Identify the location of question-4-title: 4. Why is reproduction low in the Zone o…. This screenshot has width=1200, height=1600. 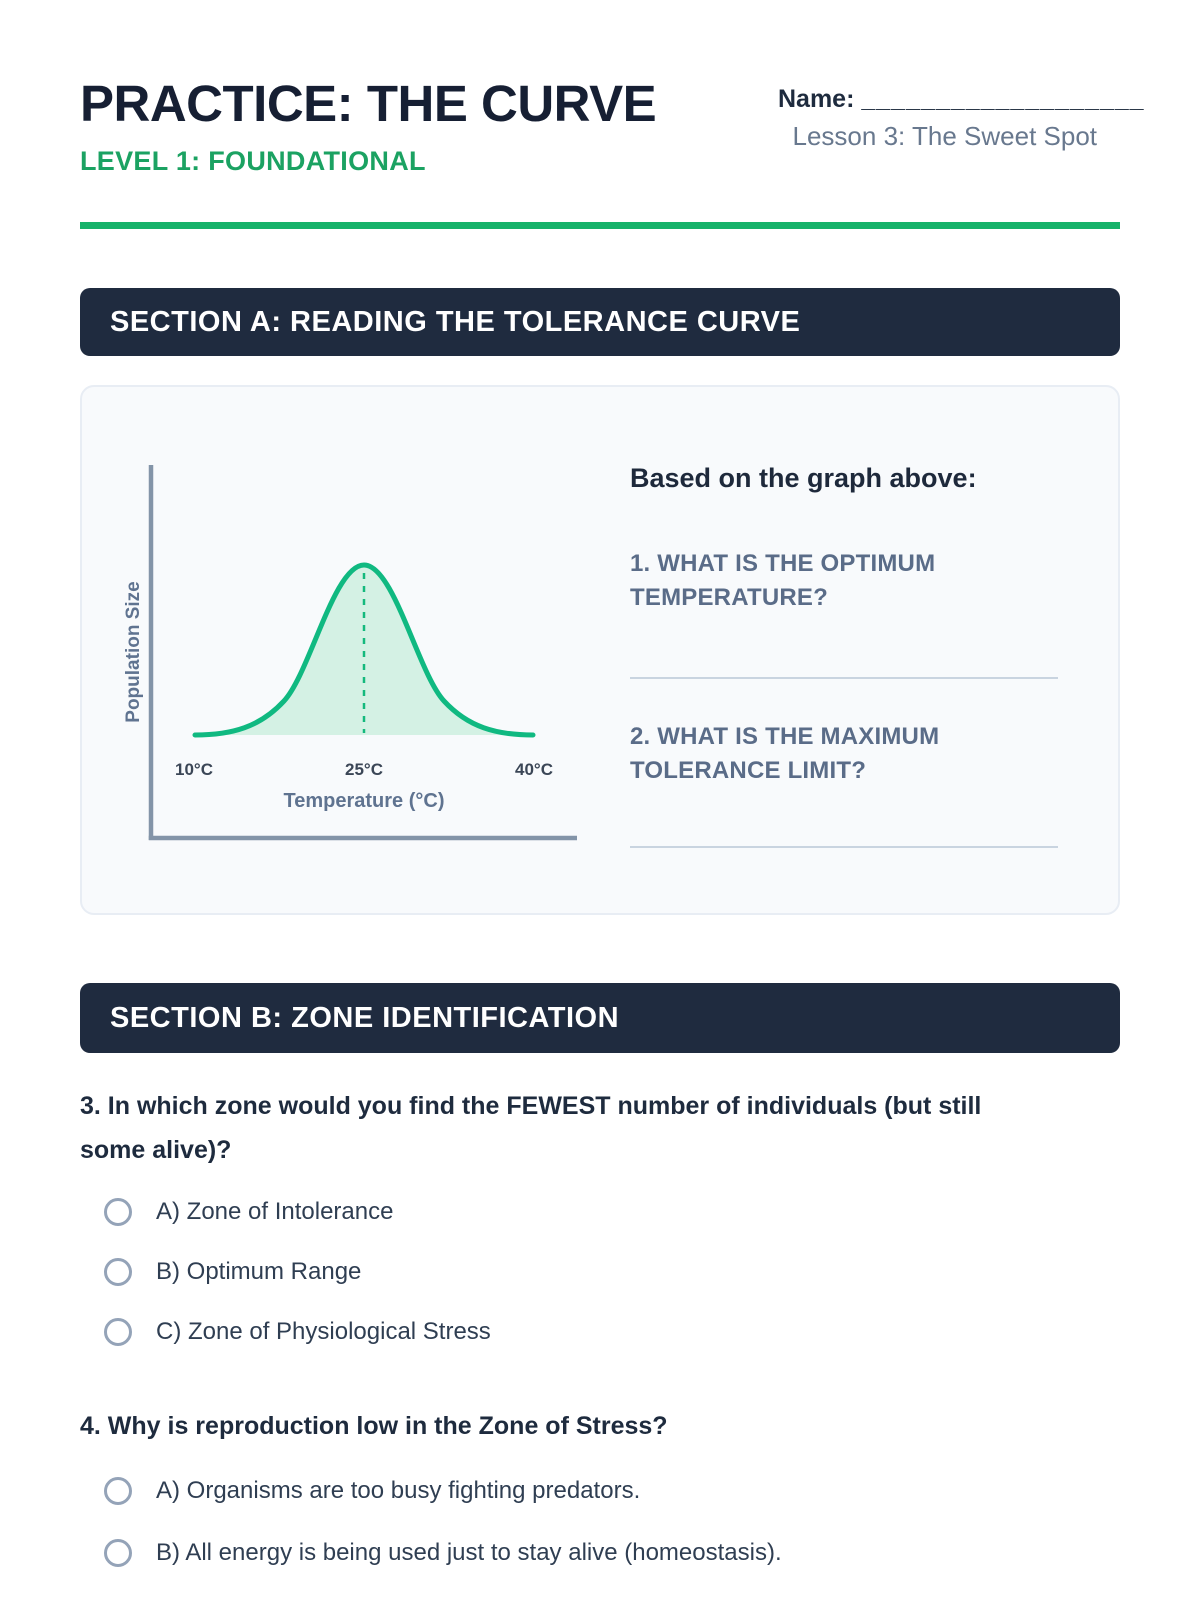
(374, 1426).